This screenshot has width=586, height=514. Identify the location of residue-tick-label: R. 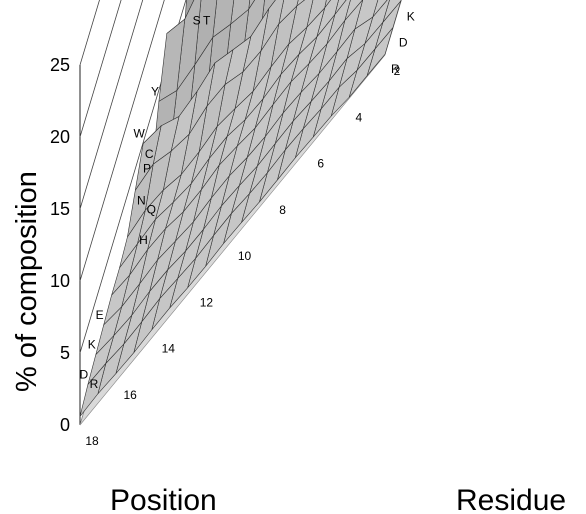
(395, 69).